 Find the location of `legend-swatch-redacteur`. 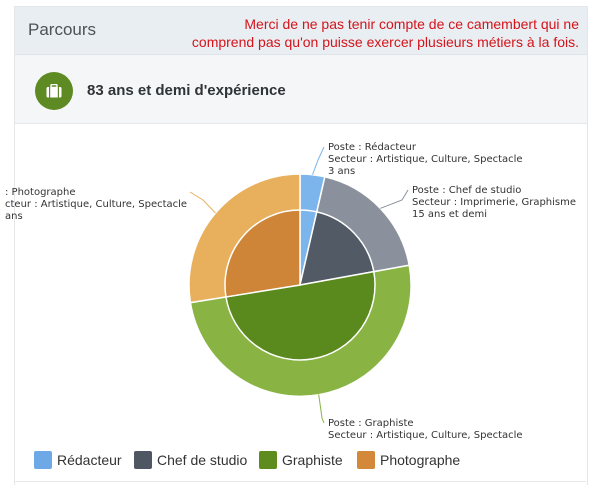

legend-swatch-redacteur is located at coordinates (43, 460).